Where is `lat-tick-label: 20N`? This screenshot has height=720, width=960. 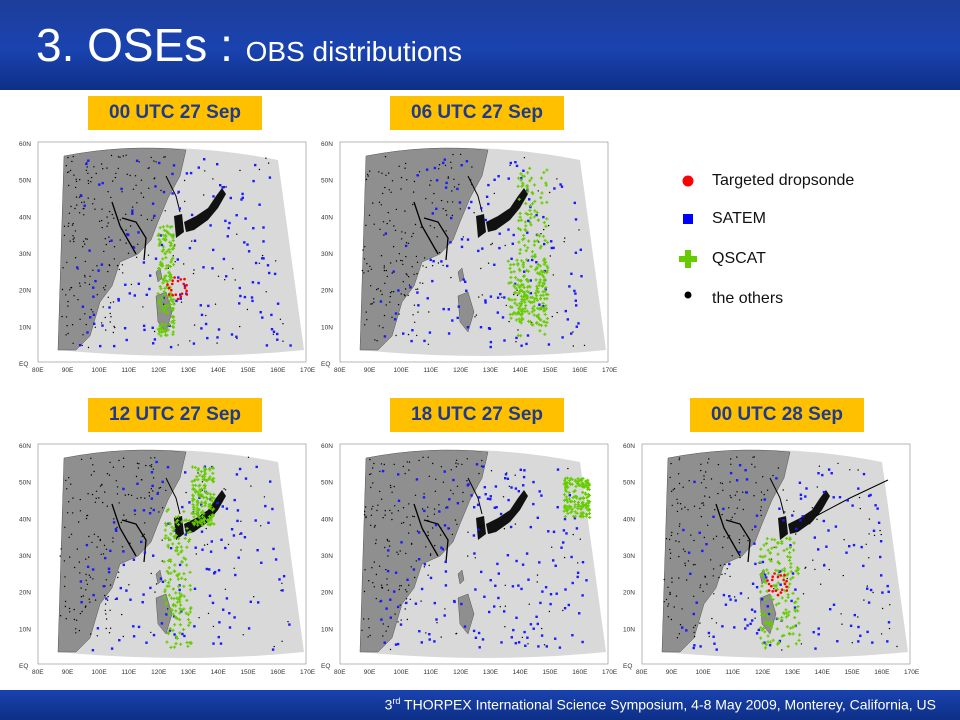 lat-tick-label: 20N is located at coordinates (327, 593).